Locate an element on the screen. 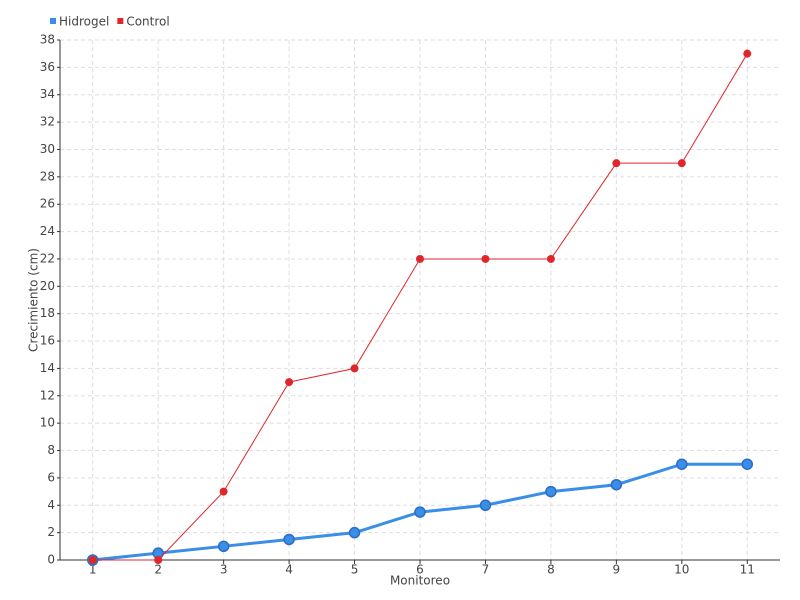  y-tick-label: 20 is located at coordinates (47, 286).